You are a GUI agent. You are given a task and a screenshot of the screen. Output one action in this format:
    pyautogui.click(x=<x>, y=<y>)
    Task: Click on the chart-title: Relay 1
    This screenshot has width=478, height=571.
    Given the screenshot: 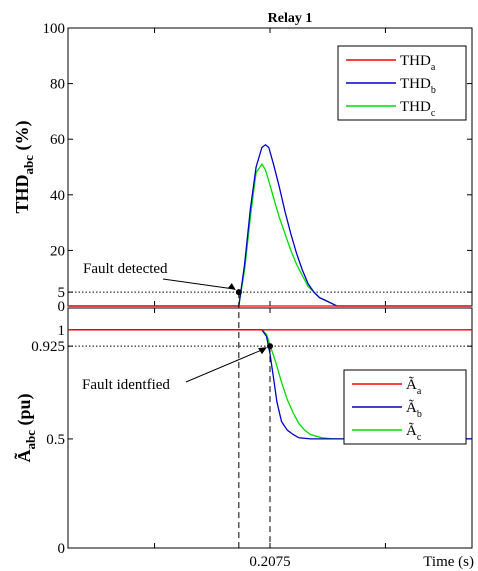 What is the action you would take?
    pyautogui.click(x=290, y=18)
    